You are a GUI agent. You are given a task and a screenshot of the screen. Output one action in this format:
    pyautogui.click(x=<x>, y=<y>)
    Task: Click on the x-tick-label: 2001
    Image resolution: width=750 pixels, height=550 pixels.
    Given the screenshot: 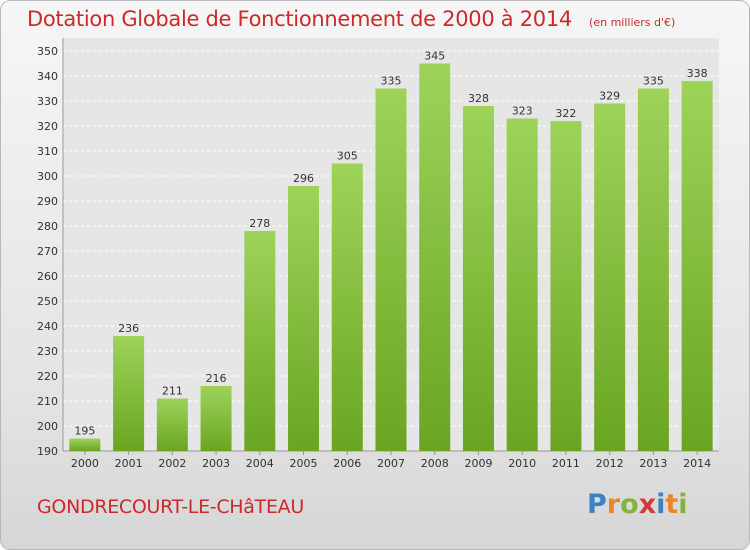 What is the action you would take?
    pyautogui.click(x=129, y=463)
    